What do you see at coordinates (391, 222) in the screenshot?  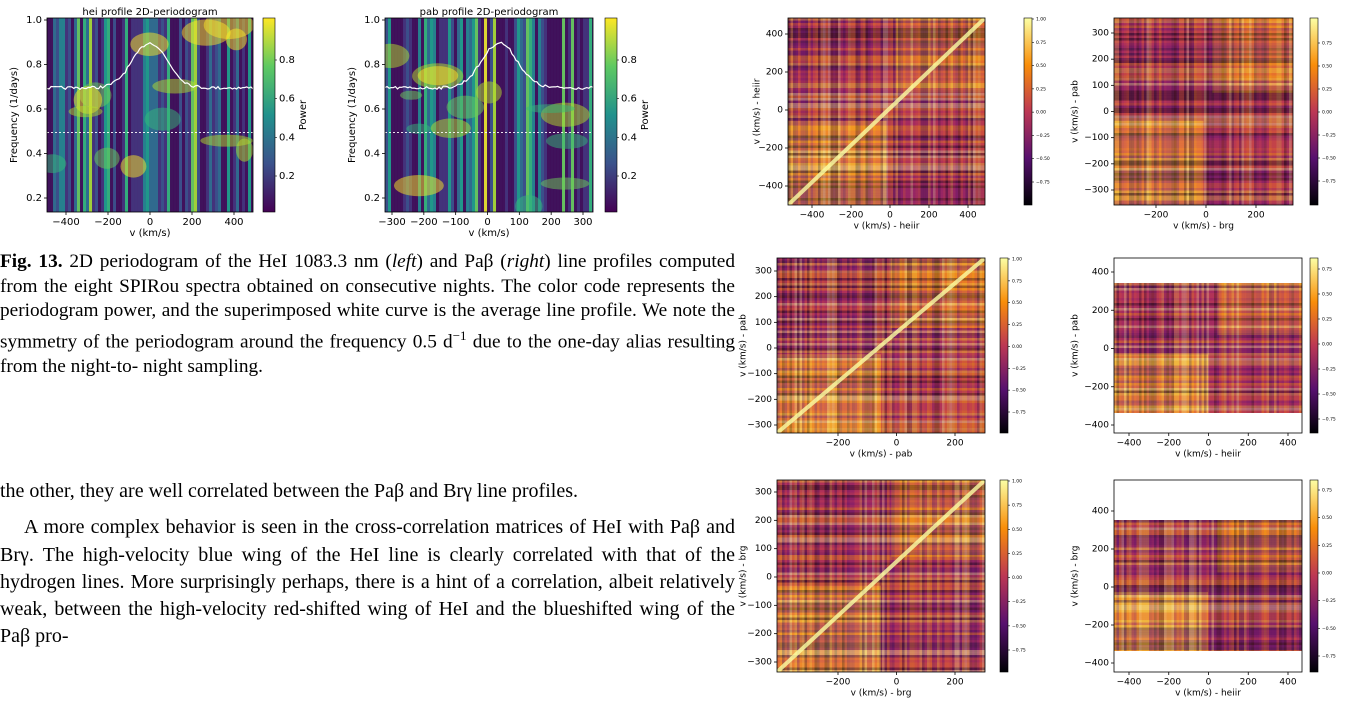 I see `x-tick-label: −300` at bounding box center [391, 222].